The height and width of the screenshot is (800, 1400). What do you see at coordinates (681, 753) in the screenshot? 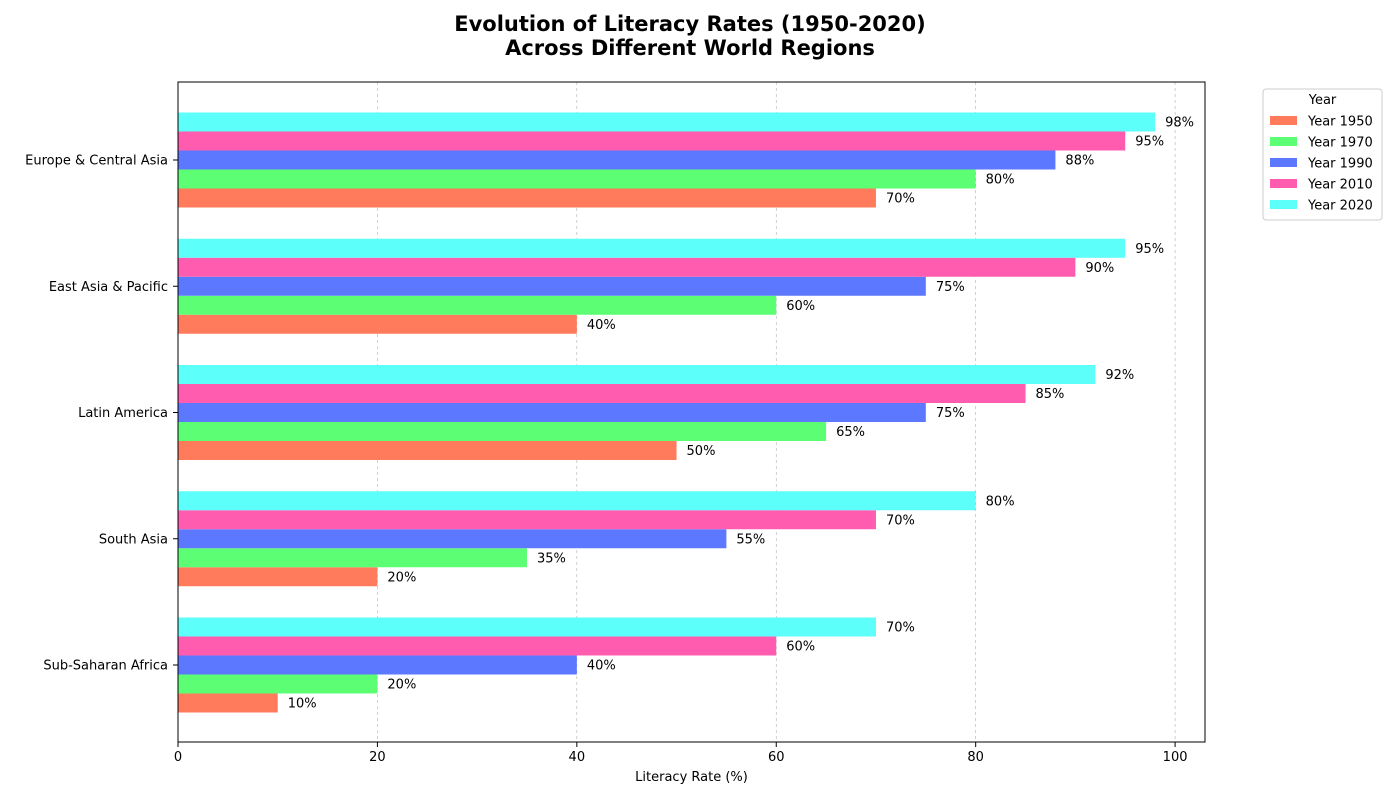
I see `x-axis: 0 20 40 60 80 100` at bounding box center [681, 753].